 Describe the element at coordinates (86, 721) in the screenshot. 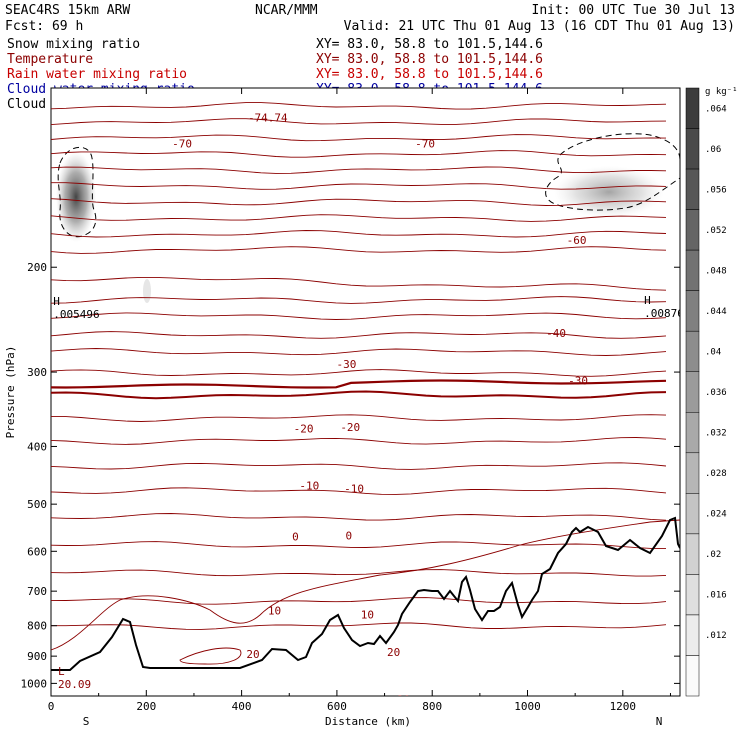

I see `south-label: S` at that location.